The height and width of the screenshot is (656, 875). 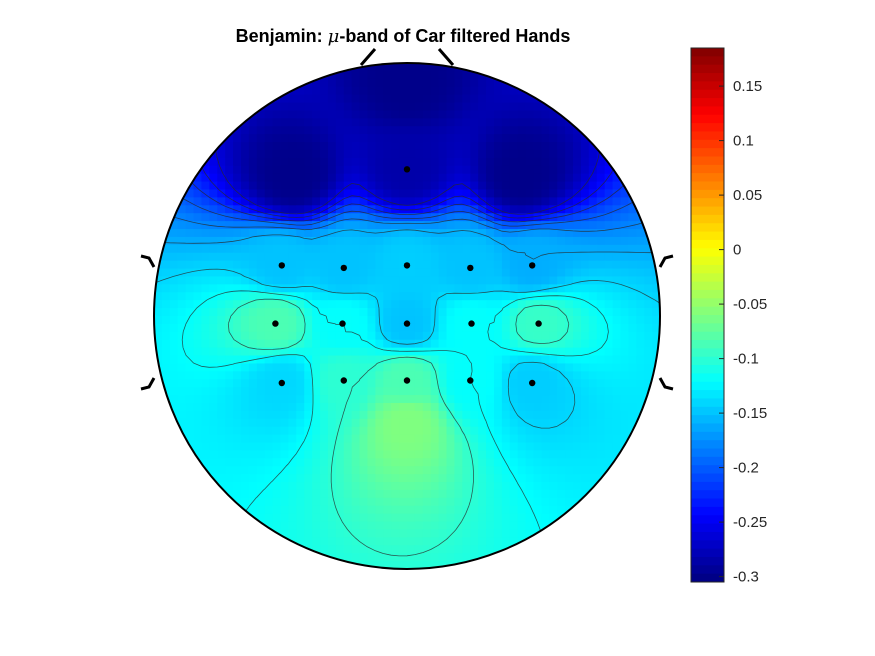 What do you see at coordinates (707, 315) in the screenshot?
I see `colorbar-frame` at bounding box center [707, 315].